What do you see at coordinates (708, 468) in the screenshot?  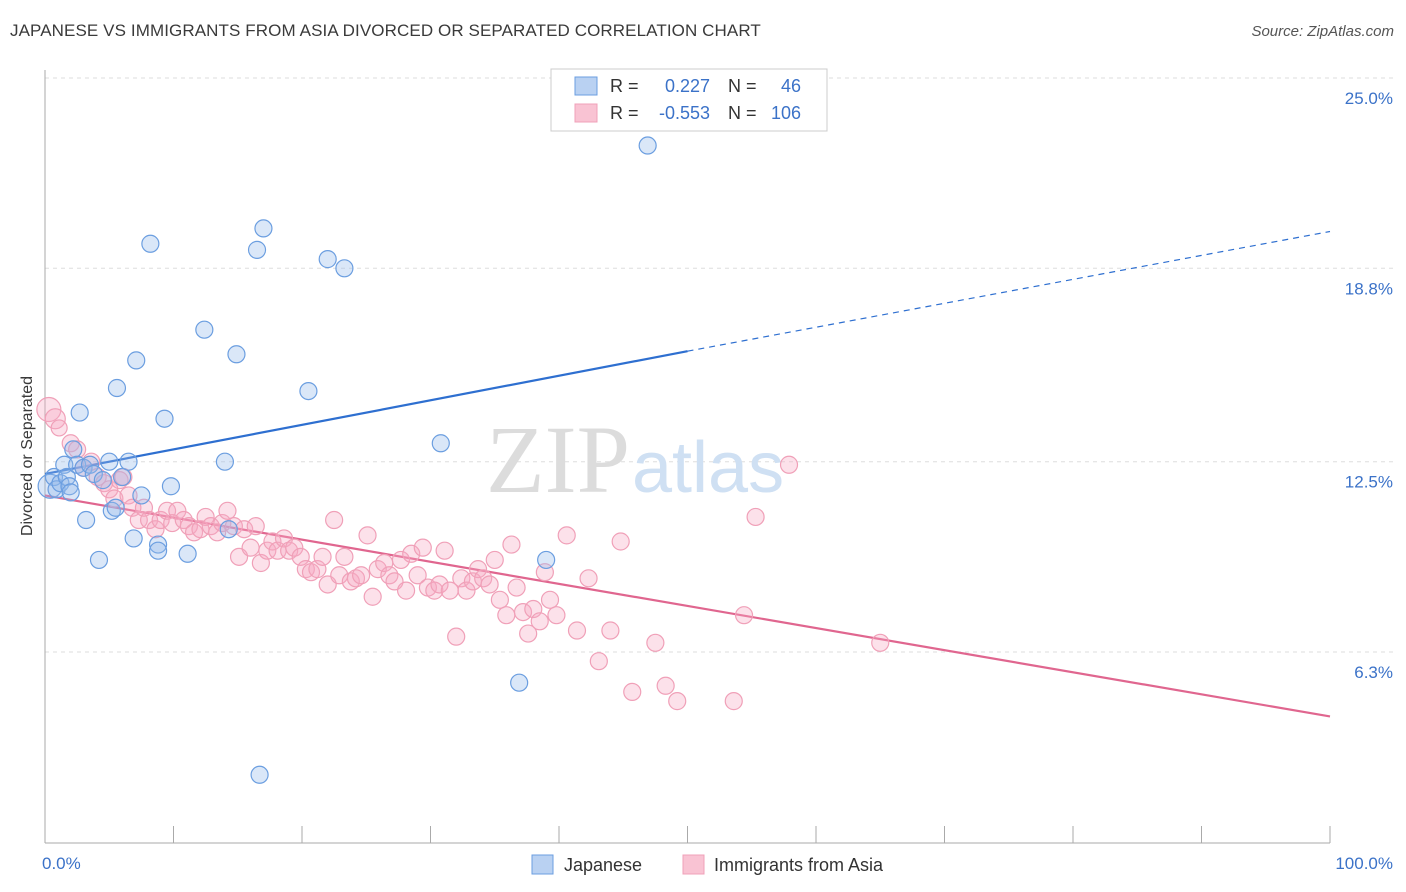 I see `watermark-atlas: atlas` at bounding box center [708, 468].